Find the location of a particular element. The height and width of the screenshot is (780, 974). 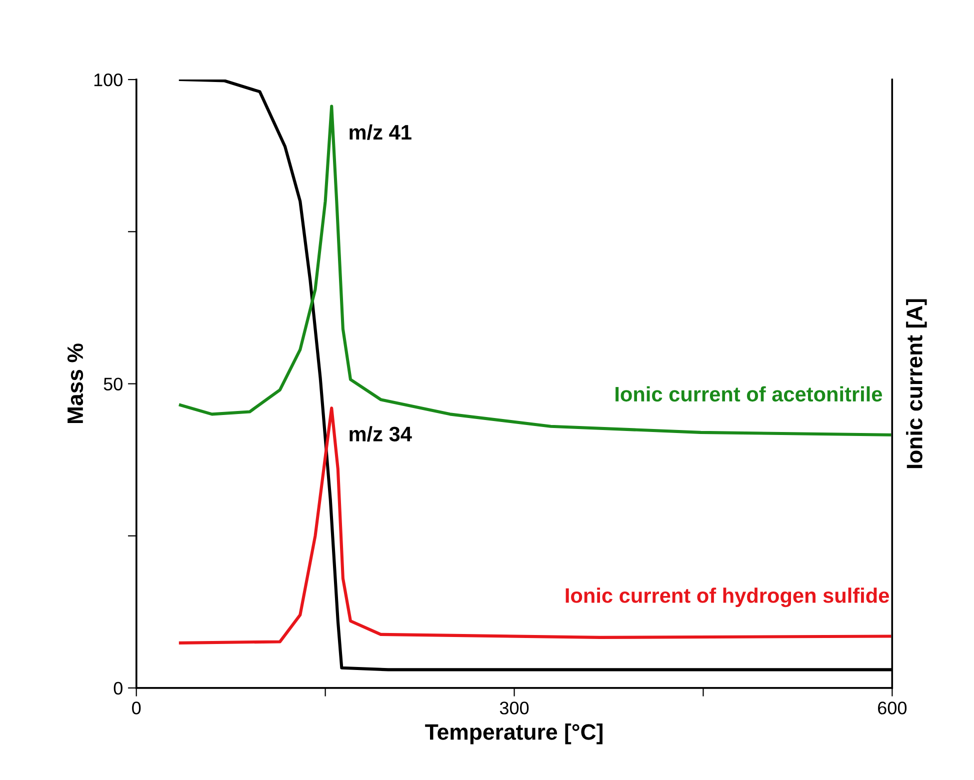

x-tick-label: 0 is located at coordinates (136, 708).